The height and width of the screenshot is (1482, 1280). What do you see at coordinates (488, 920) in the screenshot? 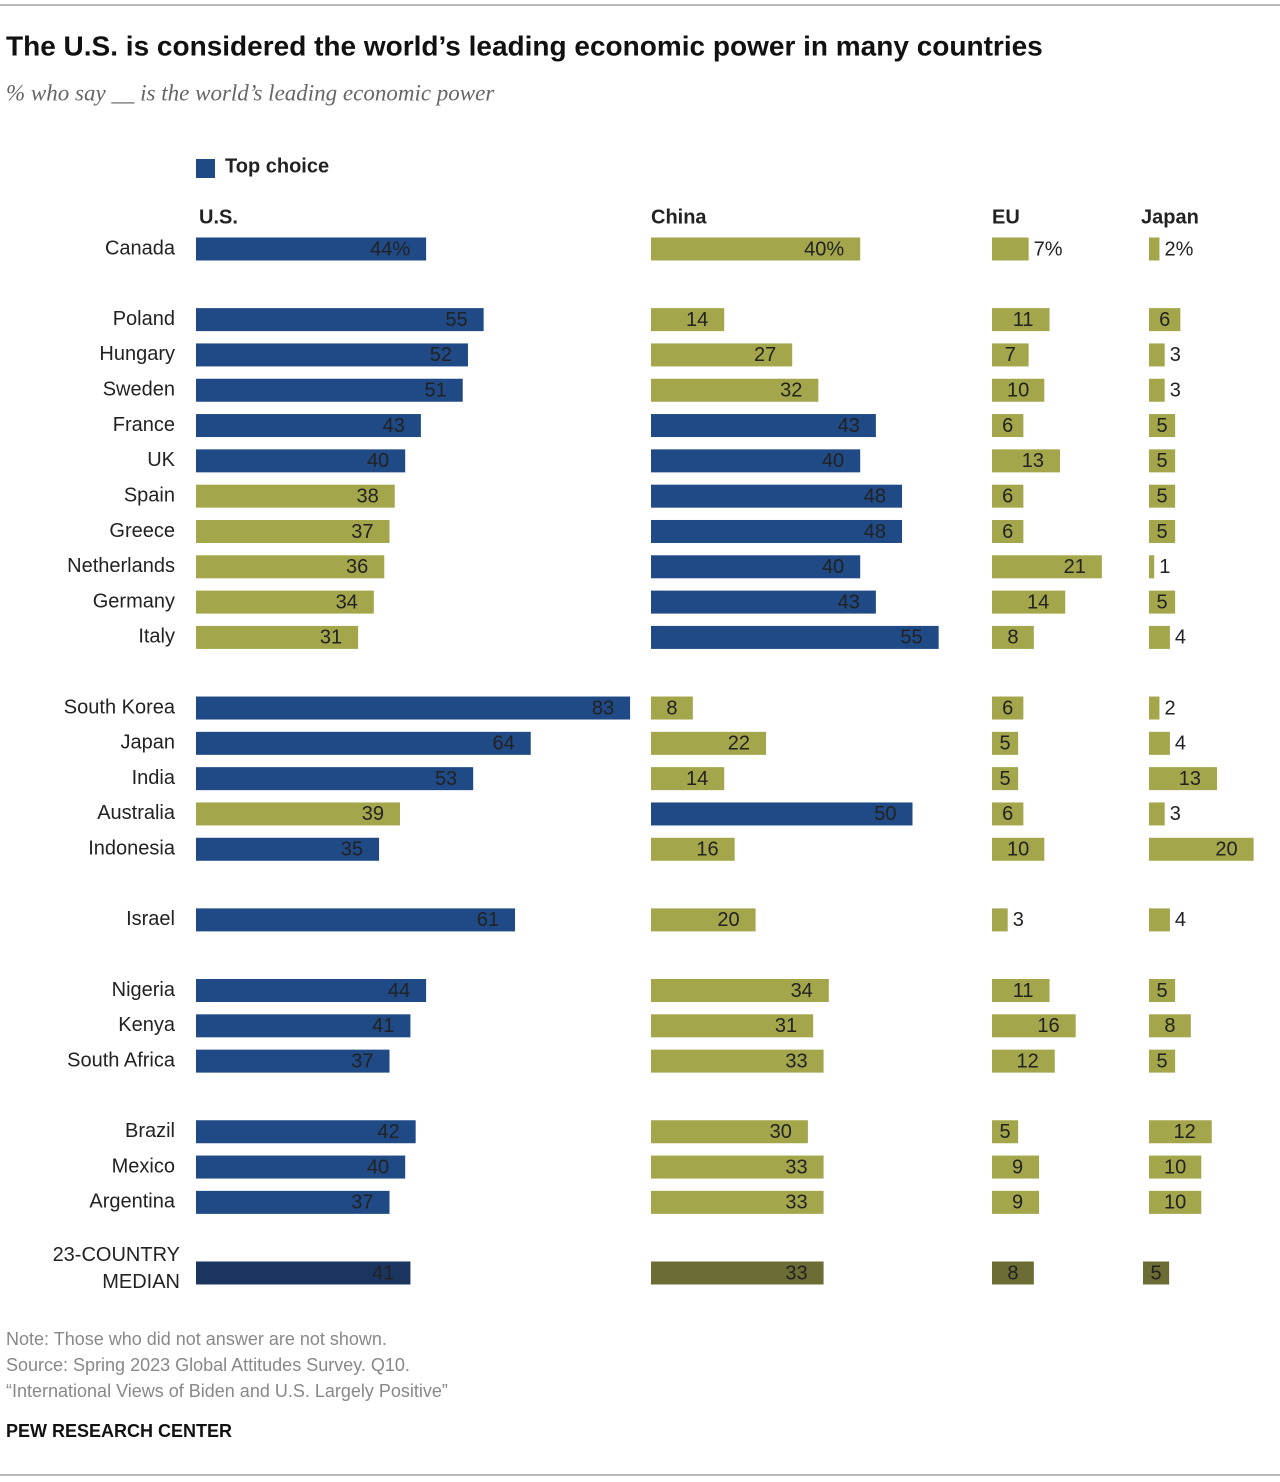
I see `value-label: 61` at bounding box center [488, 920].